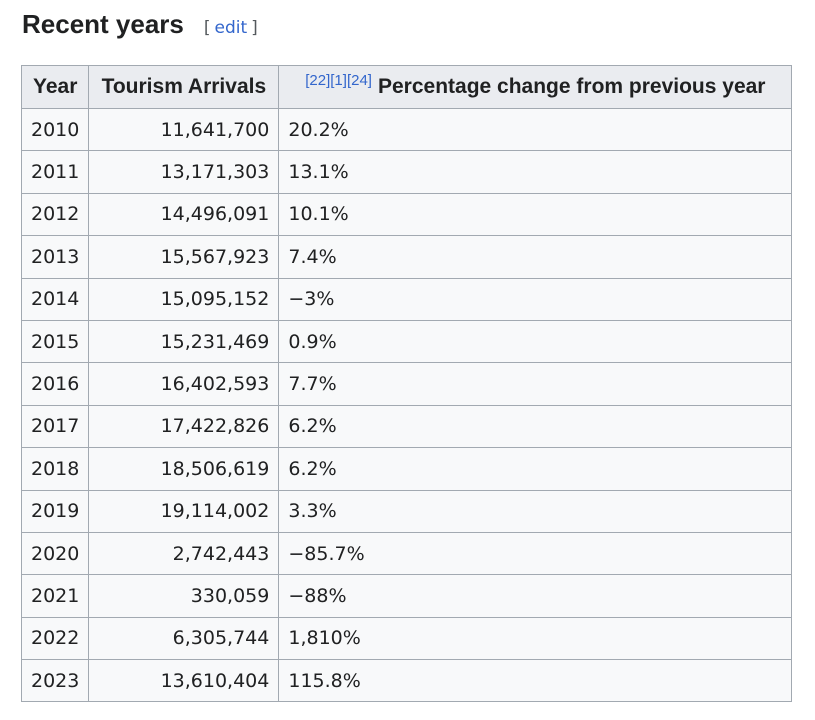 The width and height of the screenshot is (815, 720). I want to click on header-references: [22][1][24], so click(338, 80).